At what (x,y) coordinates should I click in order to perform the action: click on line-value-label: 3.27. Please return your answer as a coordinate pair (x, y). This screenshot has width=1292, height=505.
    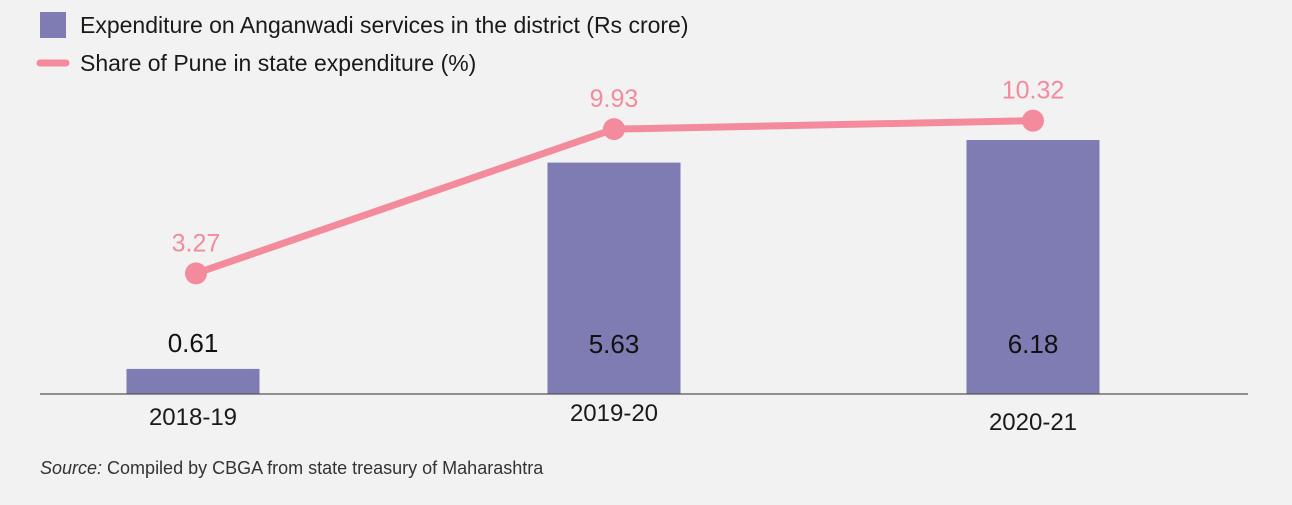
    Looking at the image, I should click on (196, 243).